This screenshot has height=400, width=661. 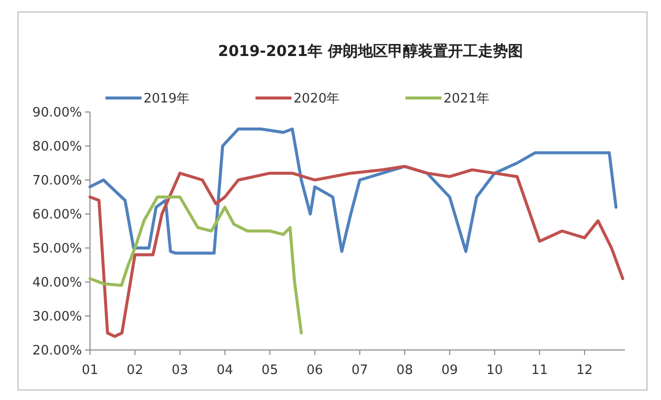 What do you see at coordinates (195, 265) in the screenshot?
I see `line-series` at bounding box center [195, 265].